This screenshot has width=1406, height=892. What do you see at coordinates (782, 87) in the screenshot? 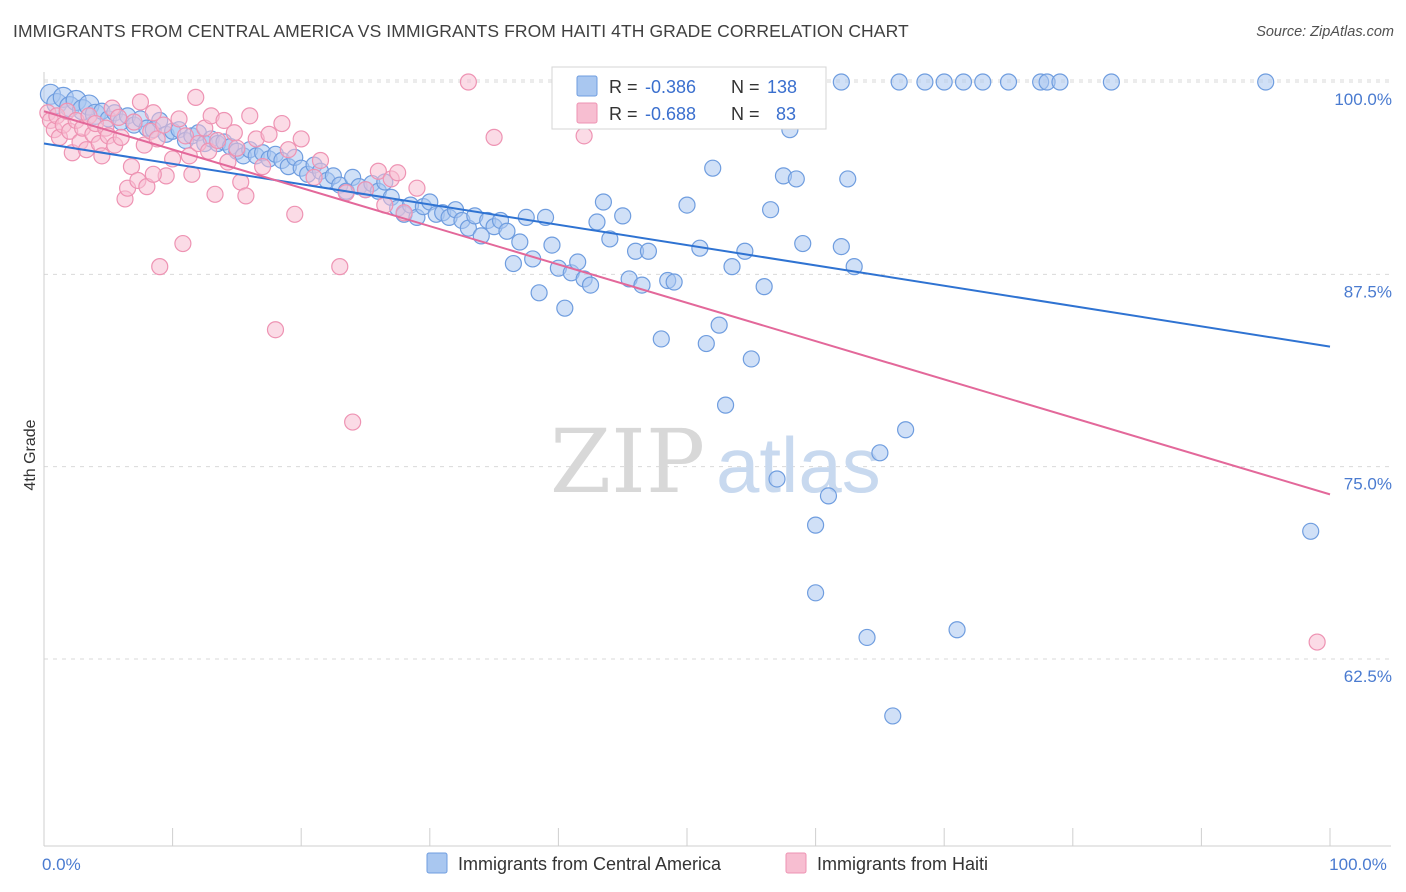
I see `stats-n-value-blue: 138` at bounding box center [782, 87].